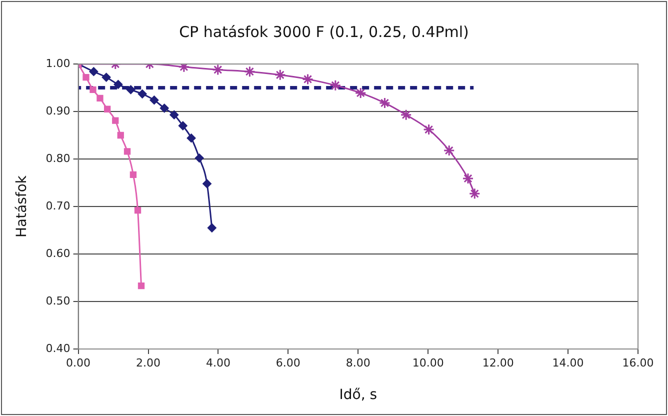 The height and width of the screenshot is (416, 668). Describe the element at coordinates (58, 63) in the screenshot. I see `y-tick-label: 1.00` at that location.